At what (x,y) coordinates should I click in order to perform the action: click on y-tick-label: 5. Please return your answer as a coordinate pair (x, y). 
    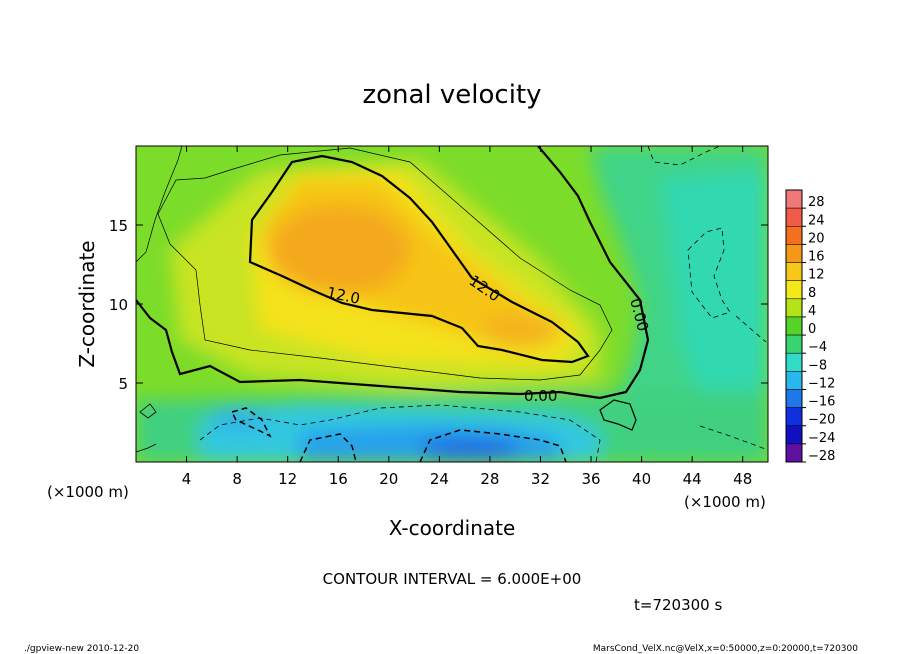
    Looking at the image, I should click on (123, 384).